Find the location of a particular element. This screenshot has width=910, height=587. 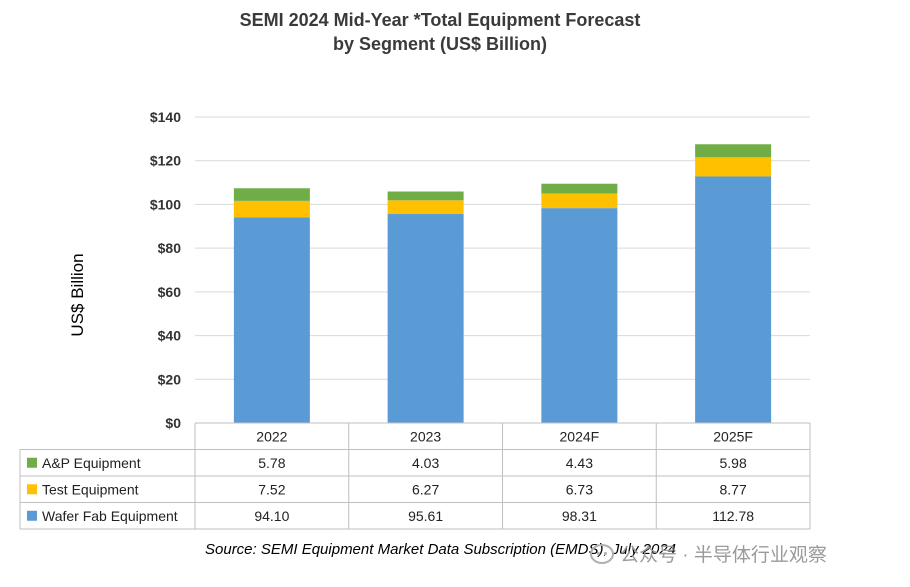

chart-title-line2: by Segment (US$ Billion) is located at coordinates (440, 44).